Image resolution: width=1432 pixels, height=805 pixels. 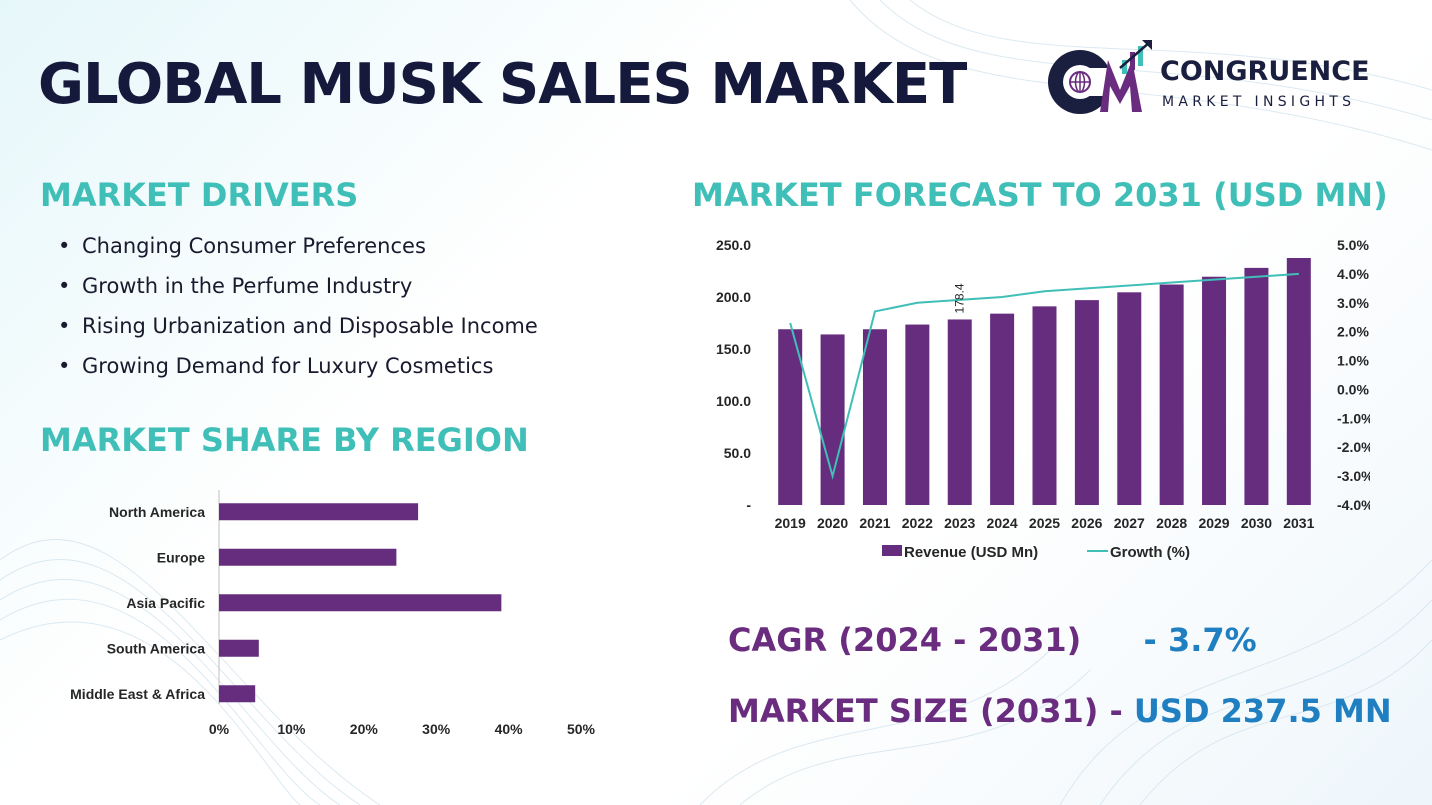 What do you see at coordinates (917, 523) in the screenshot?
I see `forecast-year-label: 2022` at bounding box center [917, 523].